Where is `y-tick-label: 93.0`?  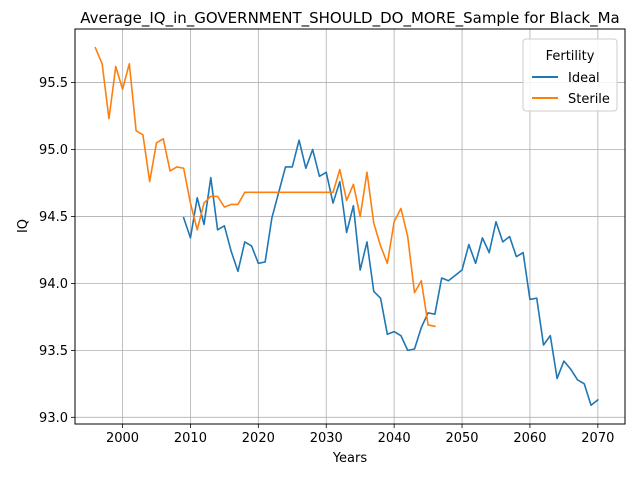
y-tick-label: 93.0 is located at coordinates (53, 418).